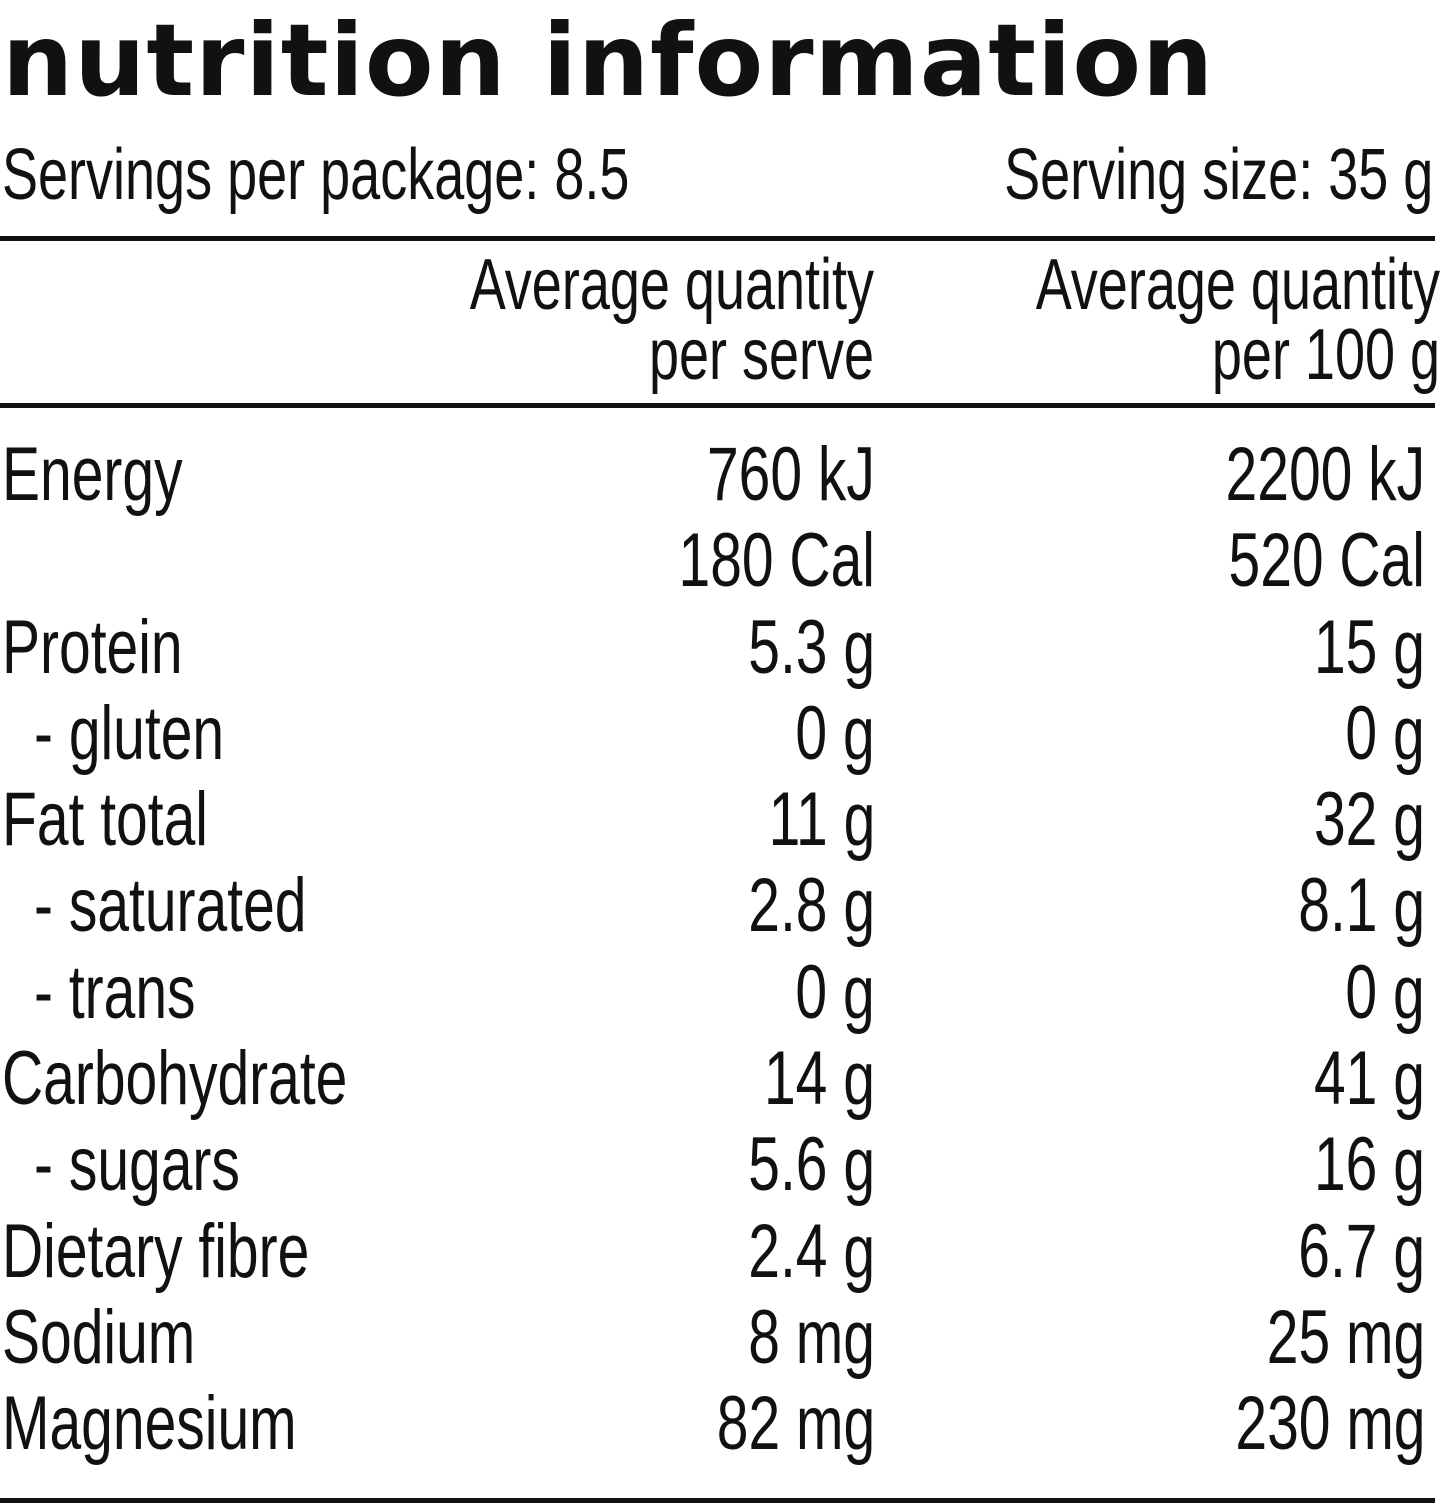  I want to click on value-per-serve: 180 Cal, so click(776, 561).